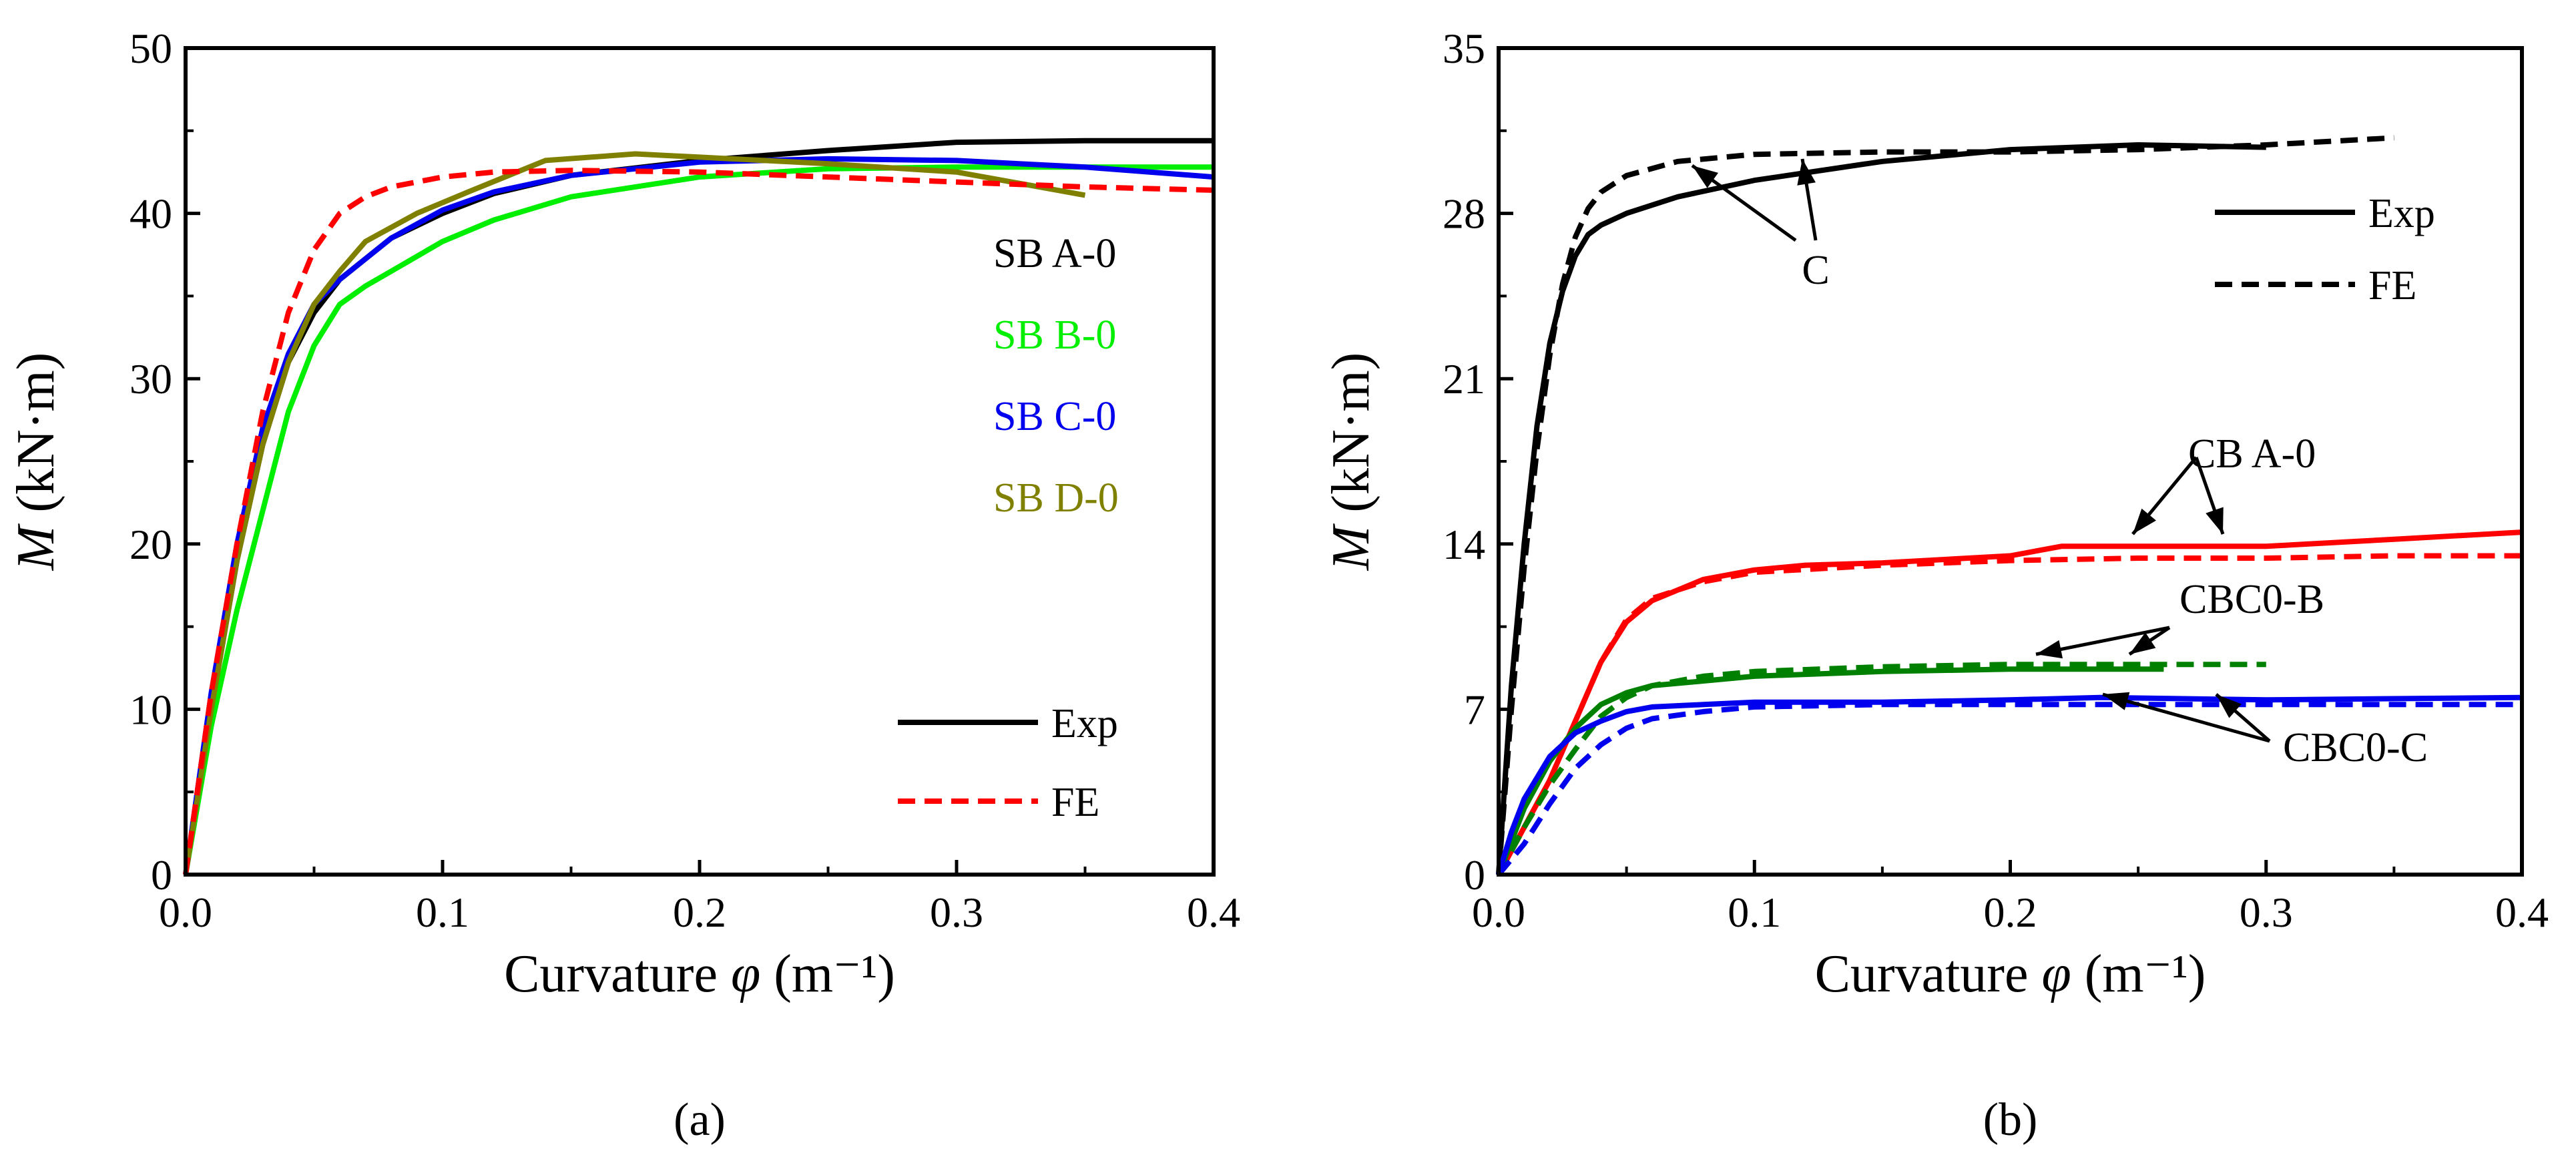 This screenshot has height=1161, width=2576. I want to click on annotation-c: C, so click(1815, 270).